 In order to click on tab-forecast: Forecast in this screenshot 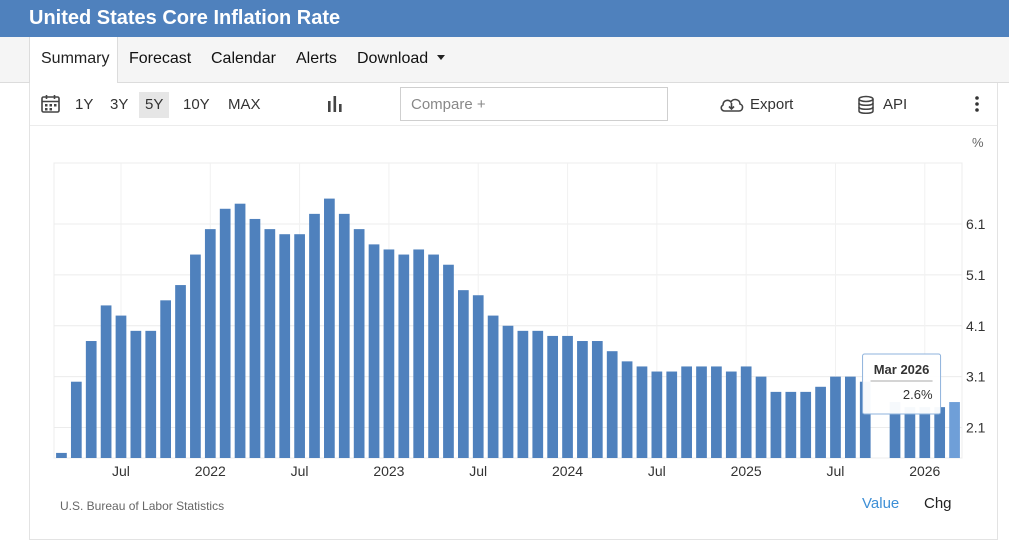, I will do `click(160, 58)`.